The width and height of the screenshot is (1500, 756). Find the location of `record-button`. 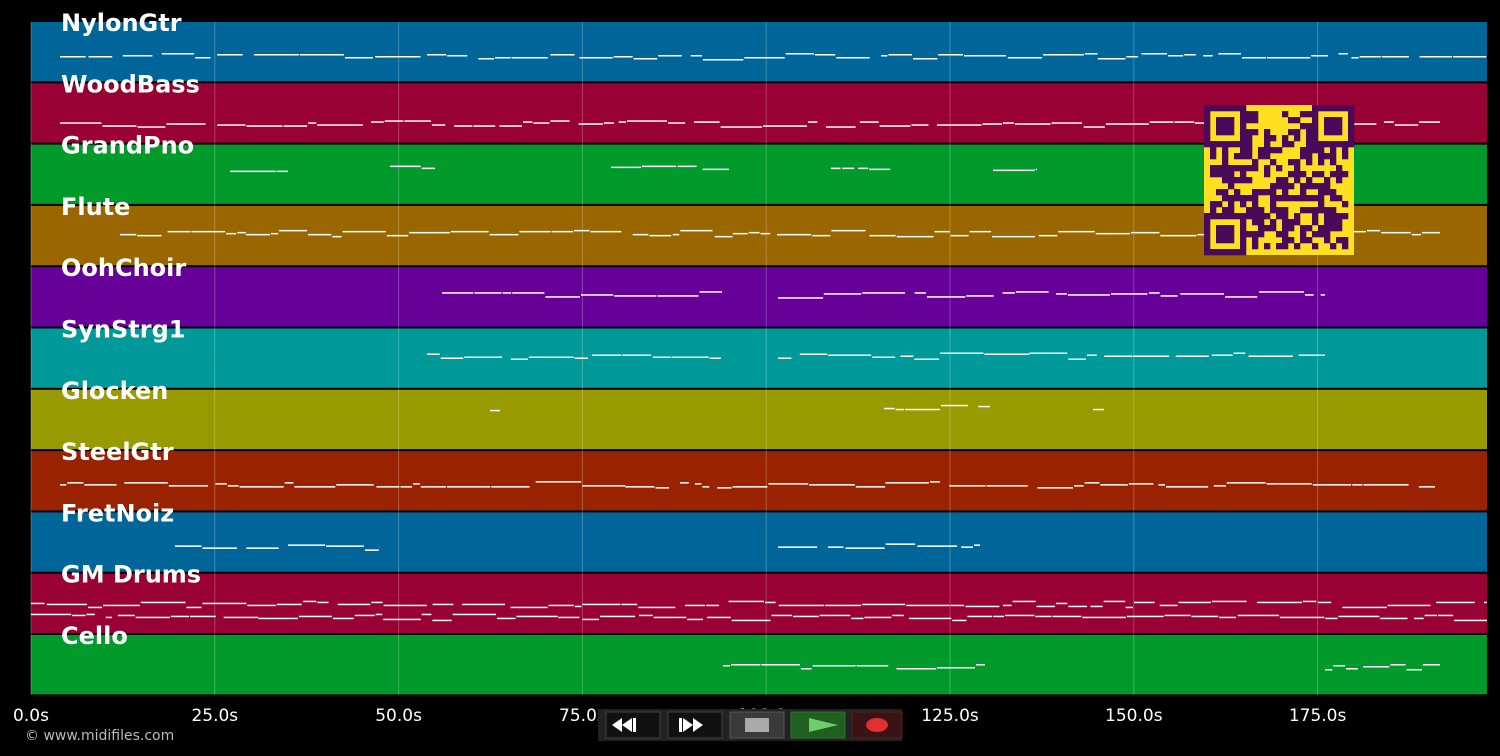

record-button is located at coordinates (877, 725).